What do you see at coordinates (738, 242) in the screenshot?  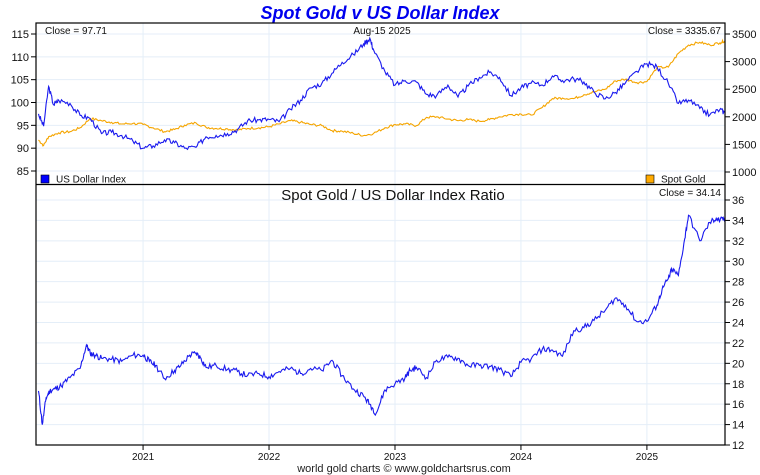 I see `y-tick-label-ratio: 32` at bounding box center [738, 242].